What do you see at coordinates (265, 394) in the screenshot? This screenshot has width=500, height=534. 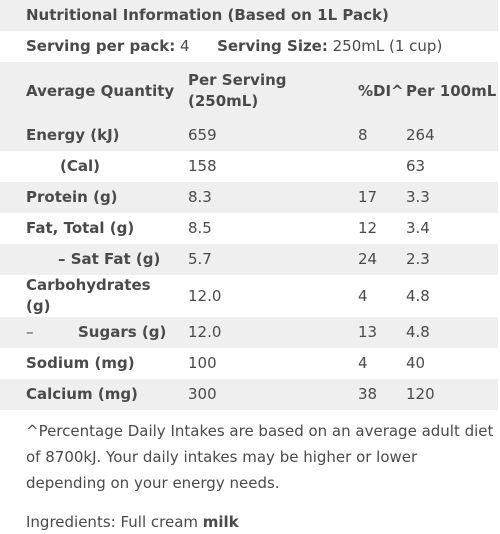 I see `row-per-serving: 300` at bounding box center [265, 394].